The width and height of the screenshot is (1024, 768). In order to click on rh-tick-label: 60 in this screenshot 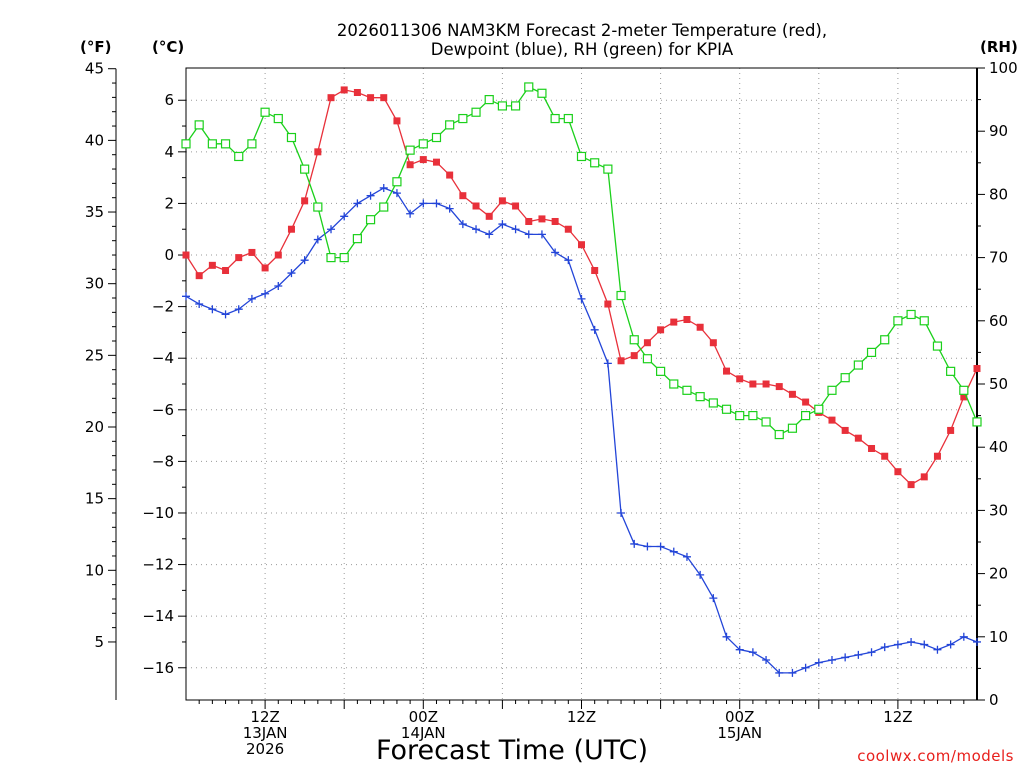, I will do `click(998, 321)`.